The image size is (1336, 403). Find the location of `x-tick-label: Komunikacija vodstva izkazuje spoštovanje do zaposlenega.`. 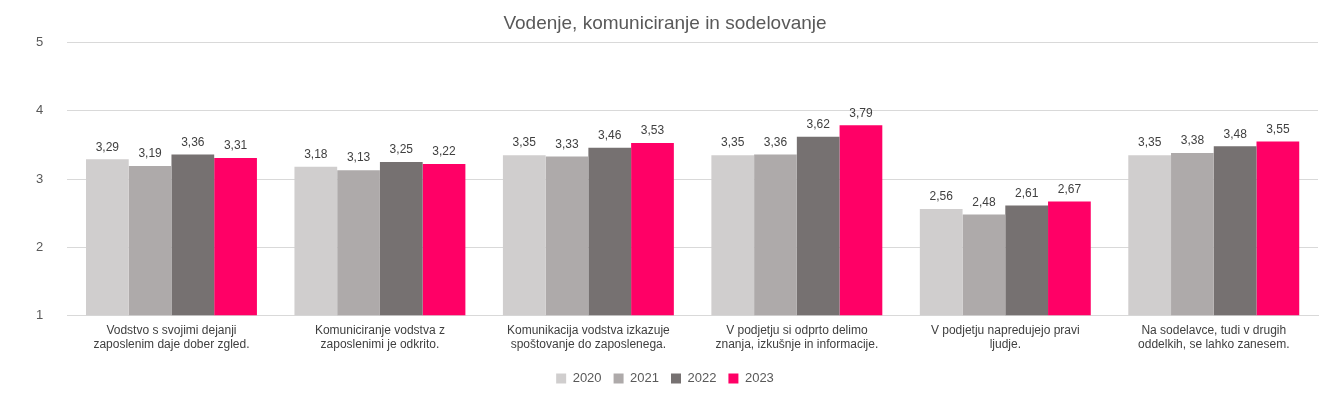

x-tick-label: Komunikacija vodstva izkazuje spoštovanje do zaposlenega. is located at coordinates (589, 337).